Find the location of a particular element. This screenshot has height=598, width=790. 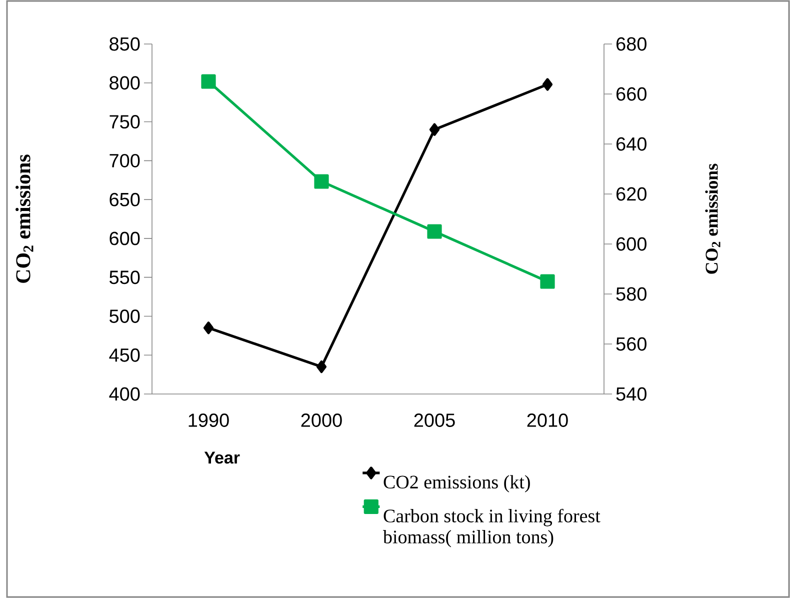

y-tick-label: 850 is located at coordinates (125, 44).